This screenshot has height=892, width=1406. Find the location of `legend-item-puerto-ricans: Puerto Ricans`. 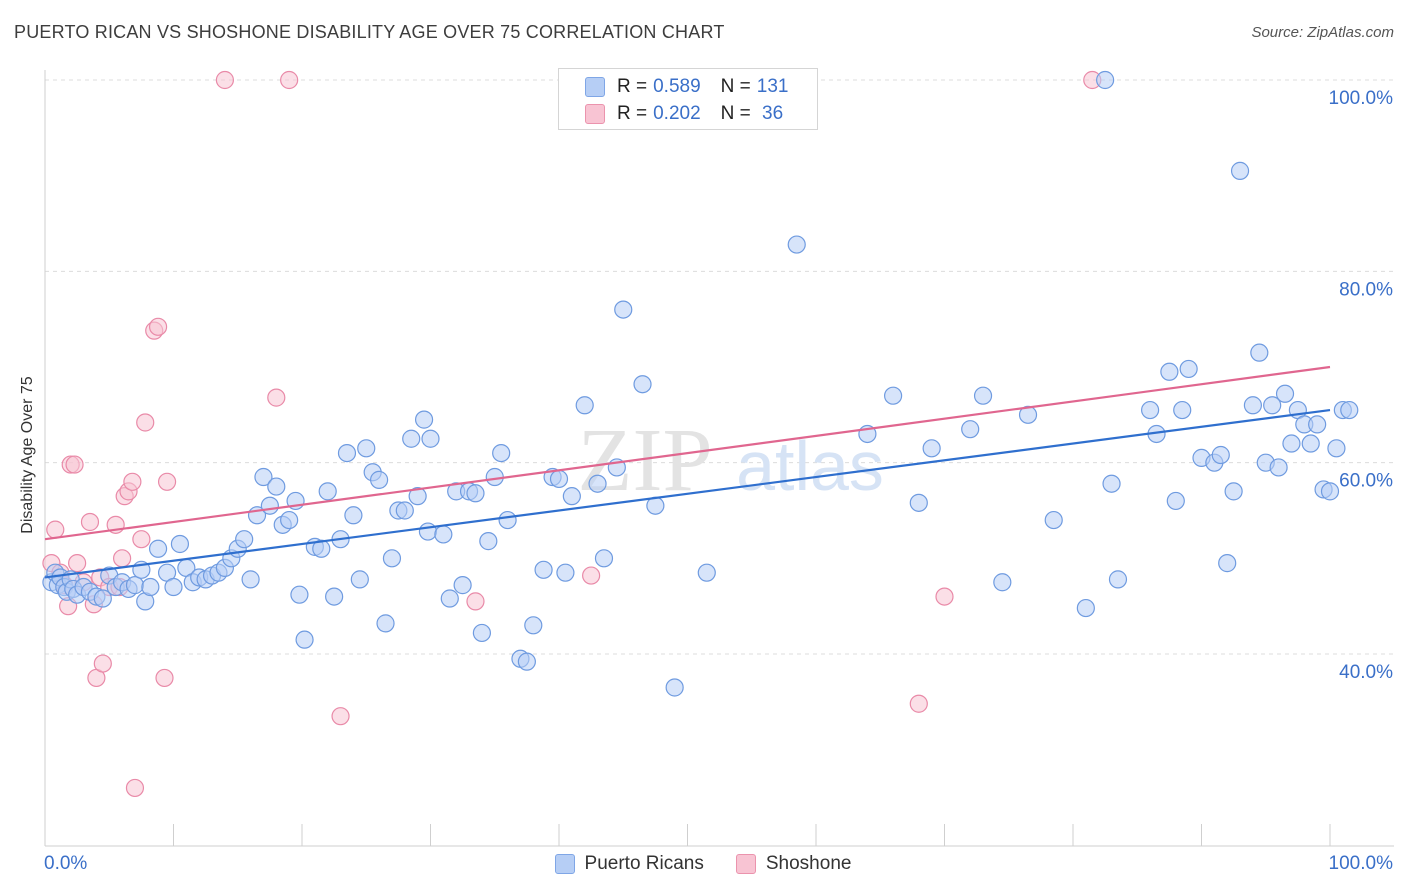

legend-item-puerto-ricans: Puerto Ricans is located at coordinates (629, 864).